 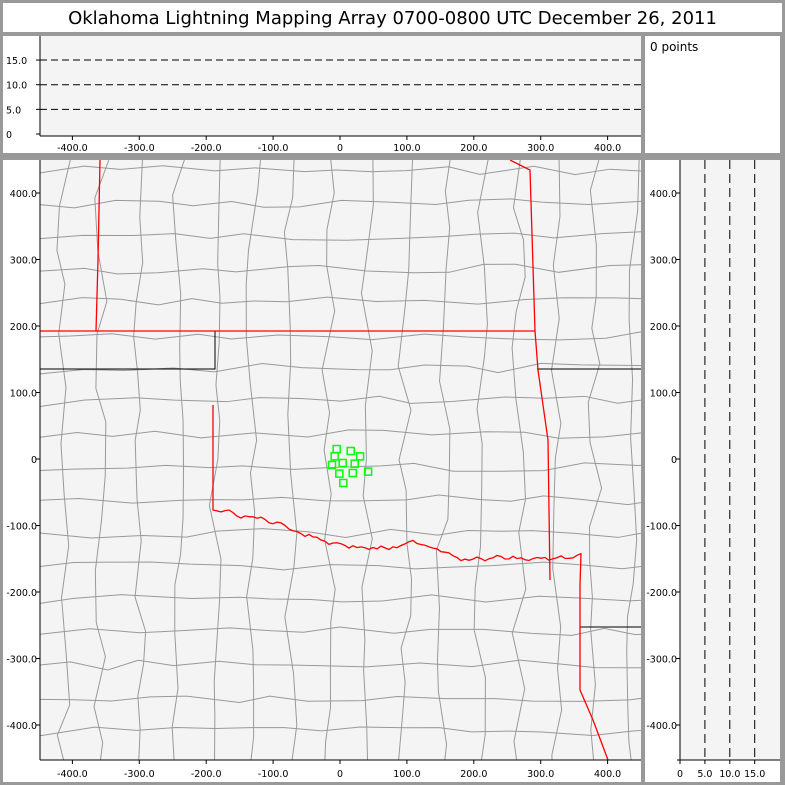 I want to click on y-tick-label: 10.0, so click(x=16, y=86).